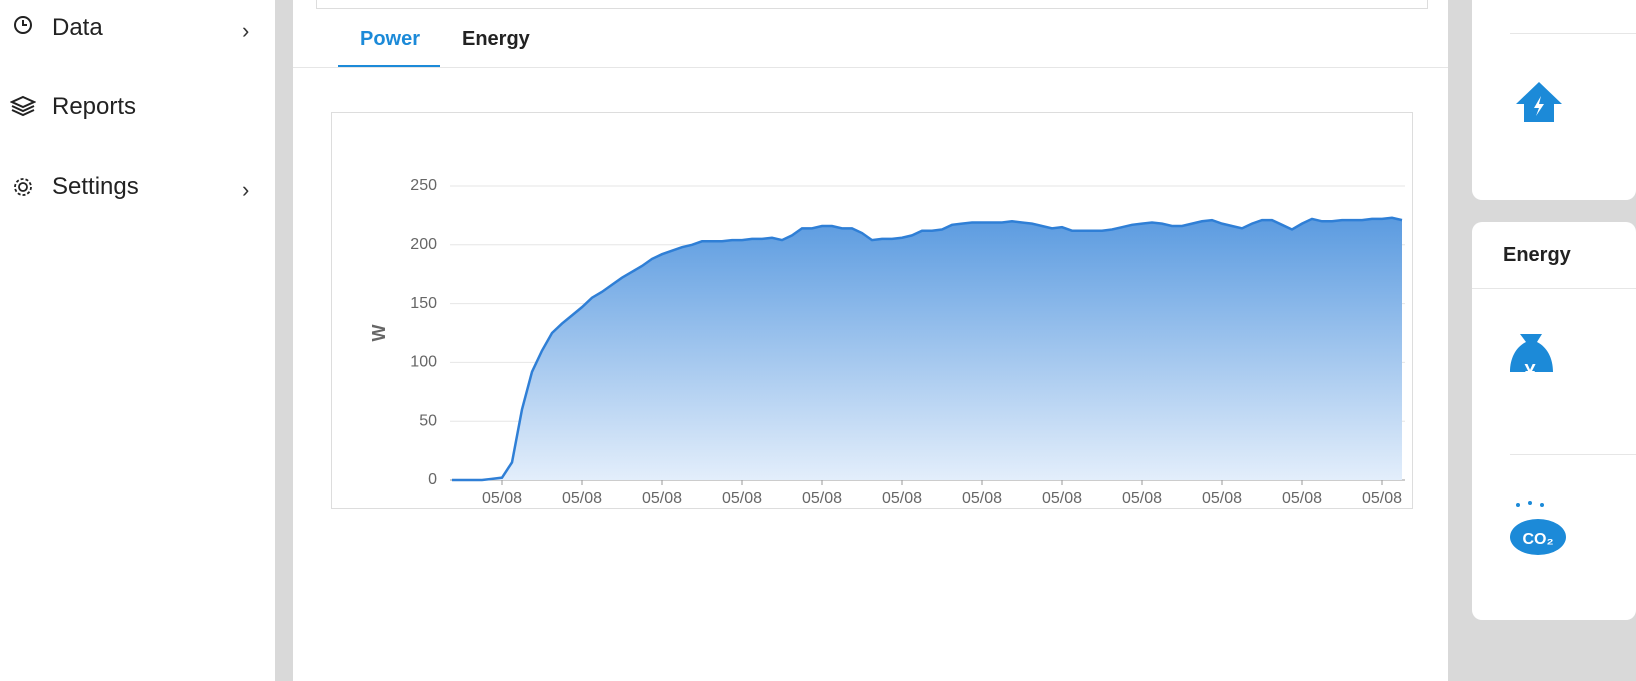 This screenshot has width=1636, height=681. What do you see at coordinates (423, 303) in the screenshot?
I see `y-tick-label: 150` at bounding box center [423, 303].